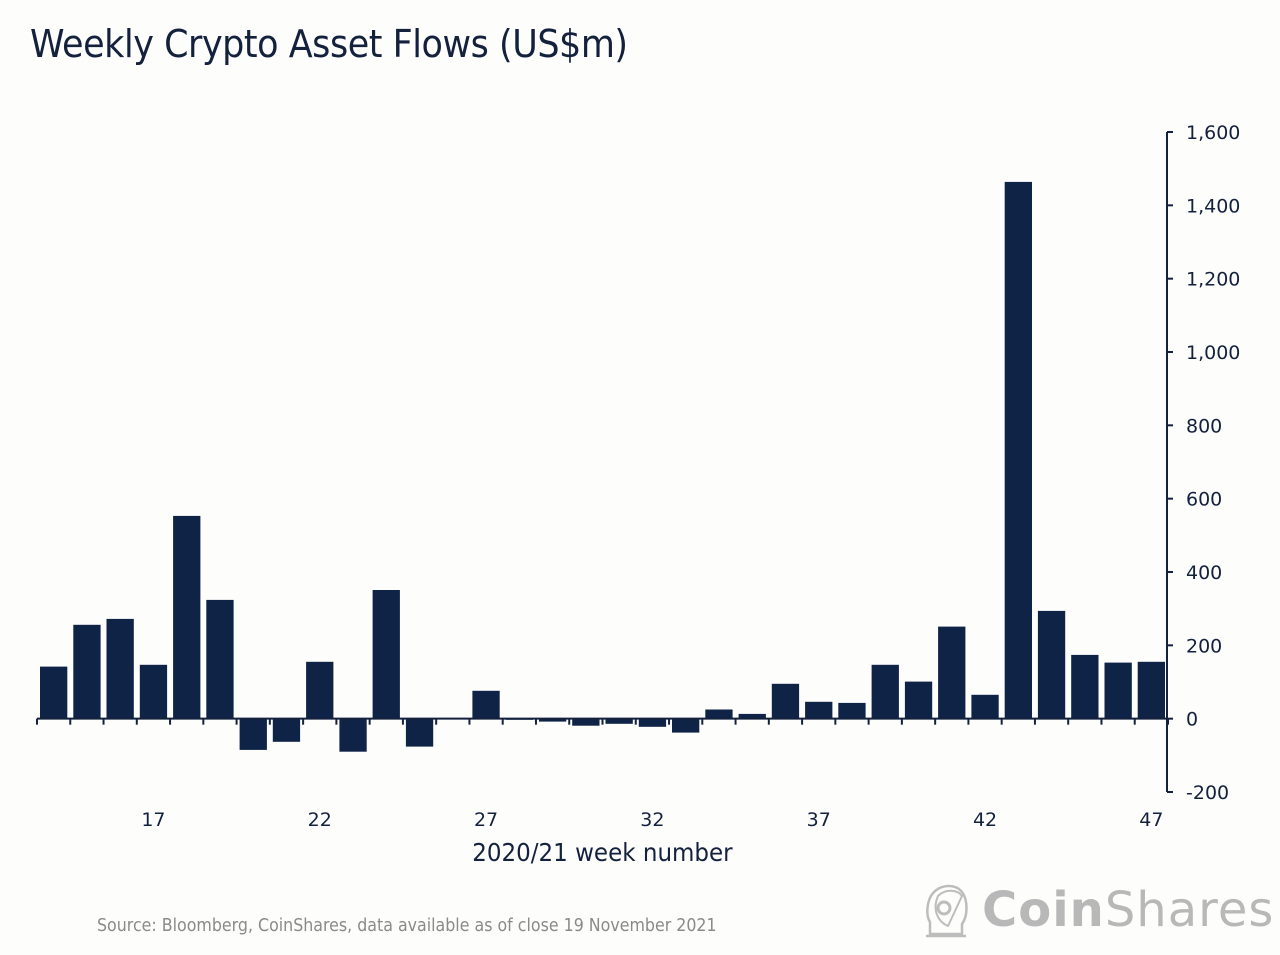  What do you see at coordinates (320, 820) in the screenshot?
I see `x-tick-label: 22` at bounding box center [320, 820].